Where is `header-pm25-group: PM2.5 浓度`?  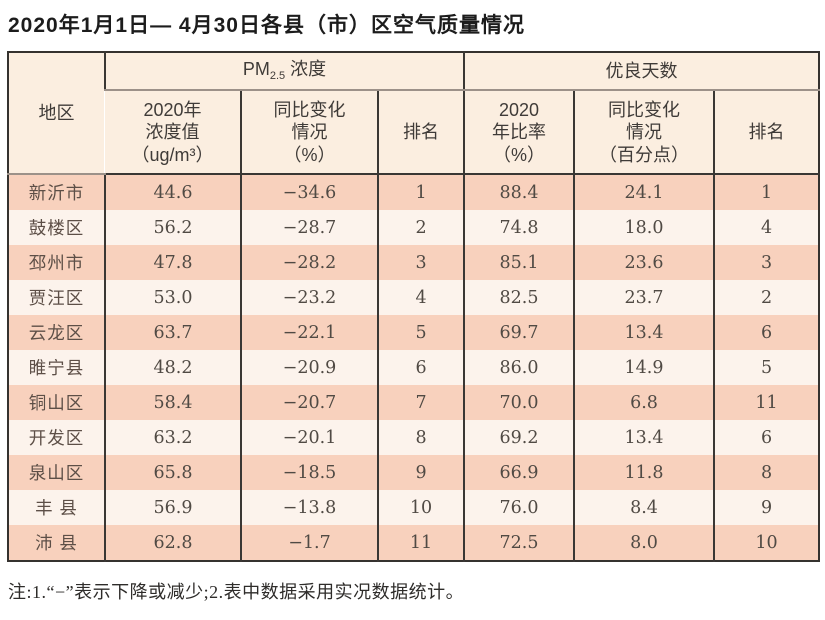
header-pm25-group: PM2.5 浓度 is located at coordinates (284, 72).